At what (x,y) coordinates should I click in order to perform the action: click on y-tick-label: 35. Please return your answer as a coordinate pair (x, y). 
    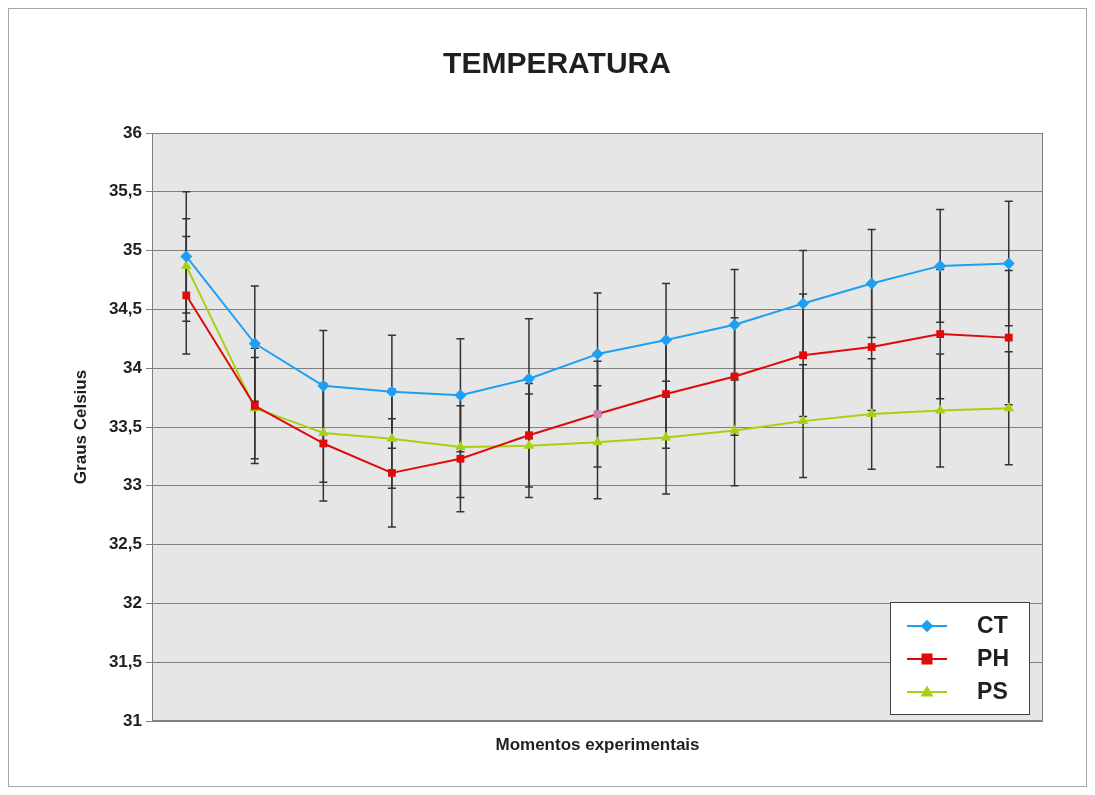
    Looking at the image, I should click on (132, 250).